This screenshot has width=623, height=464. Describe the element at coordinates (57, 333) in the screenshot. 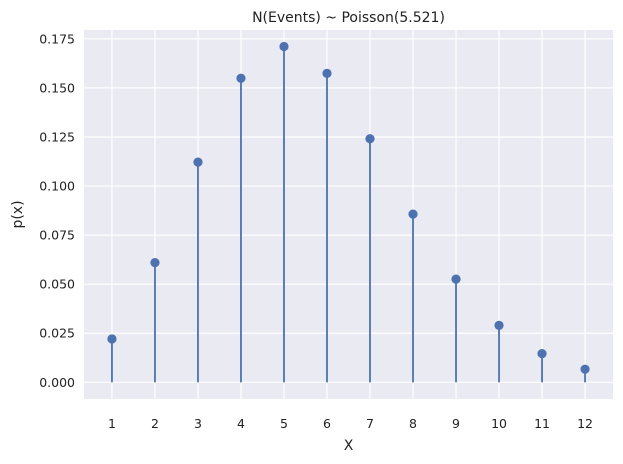

I see `y-tick-label: 0.025` at that location.